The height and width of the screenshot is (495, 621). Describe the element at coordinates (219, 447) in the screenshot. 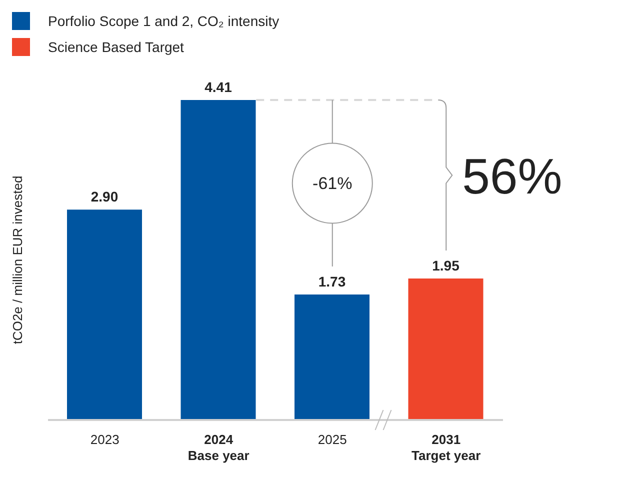

I see `x-tick-label: 2024 Base year` at that location.